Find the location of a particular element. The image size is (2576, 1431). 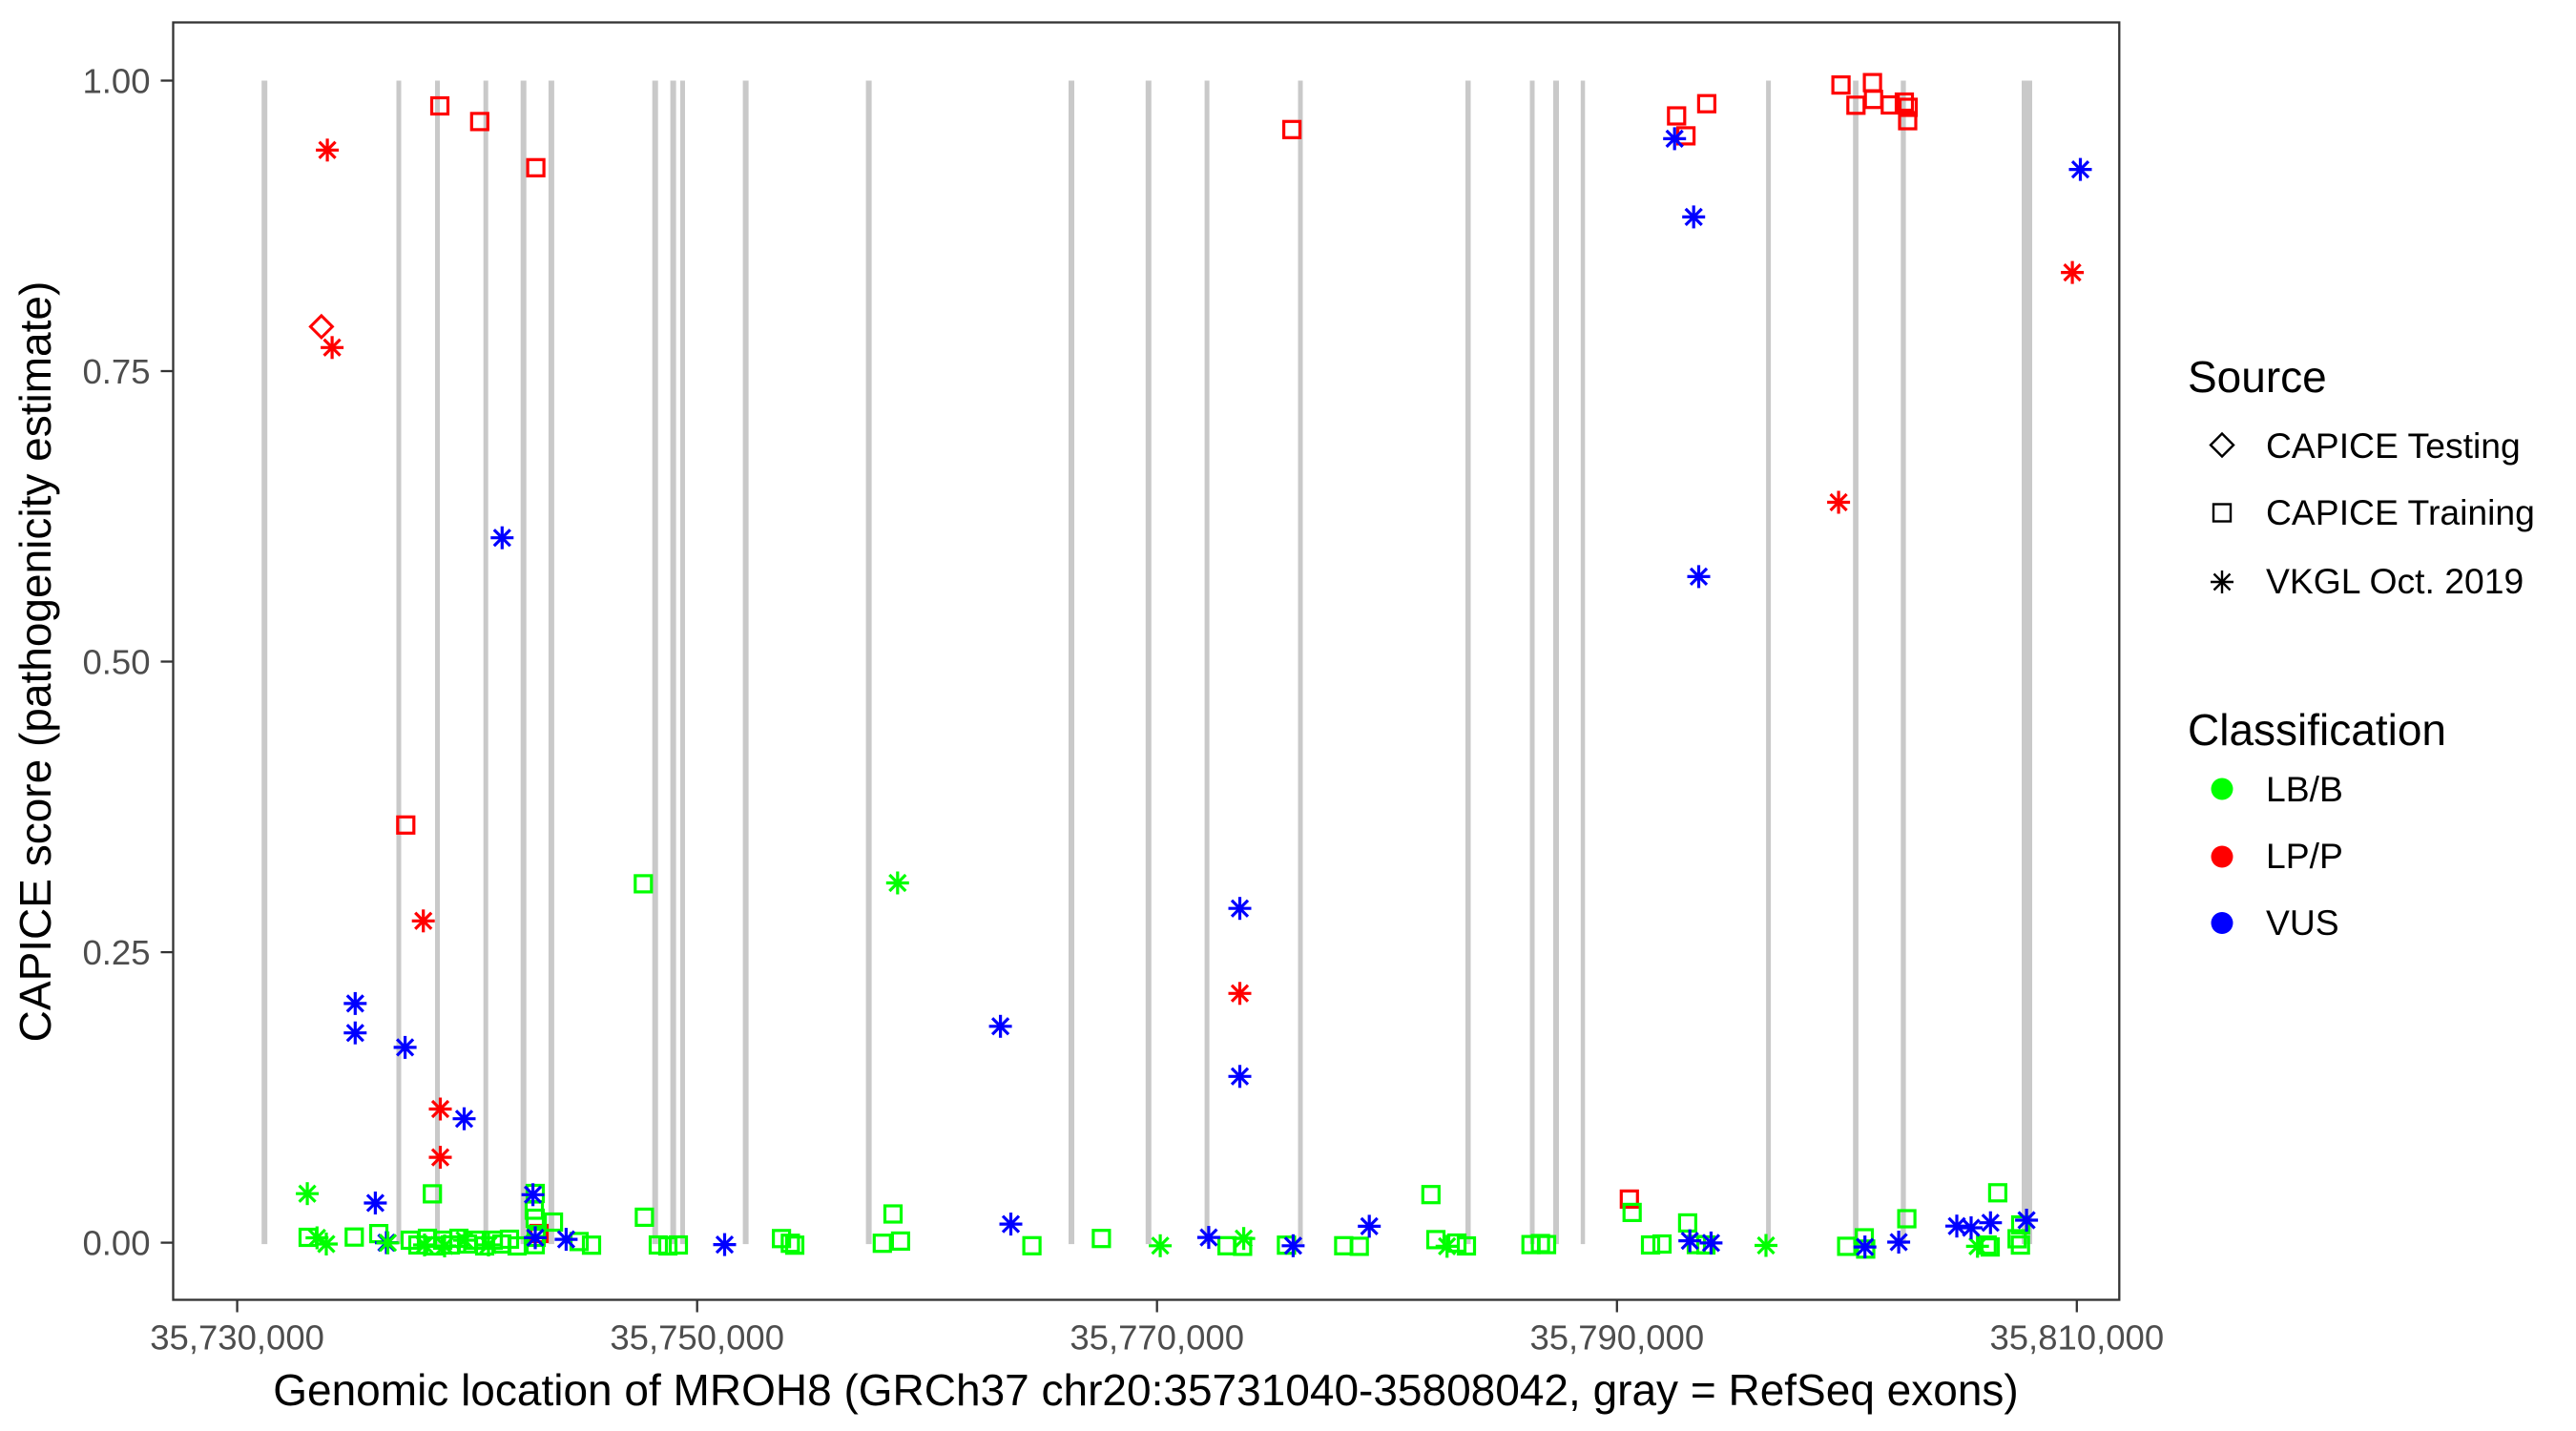

svg-text: VUS is located at coordinates (2302, 923).